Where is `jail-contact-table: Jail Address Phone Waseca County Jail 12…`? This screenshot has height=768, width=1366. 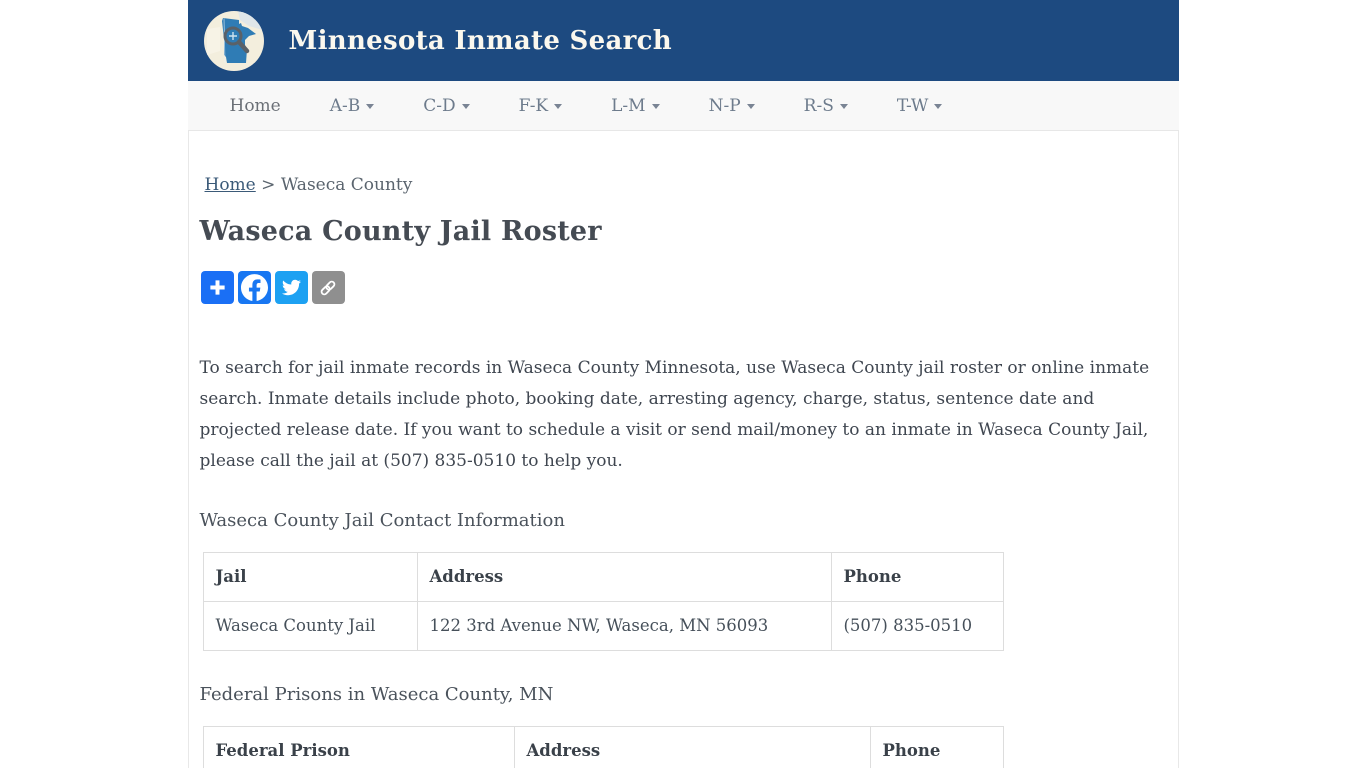 jail-contact-table: Jail Address Phone Waseca County Jail 12… is located at coordinates (603, 601).